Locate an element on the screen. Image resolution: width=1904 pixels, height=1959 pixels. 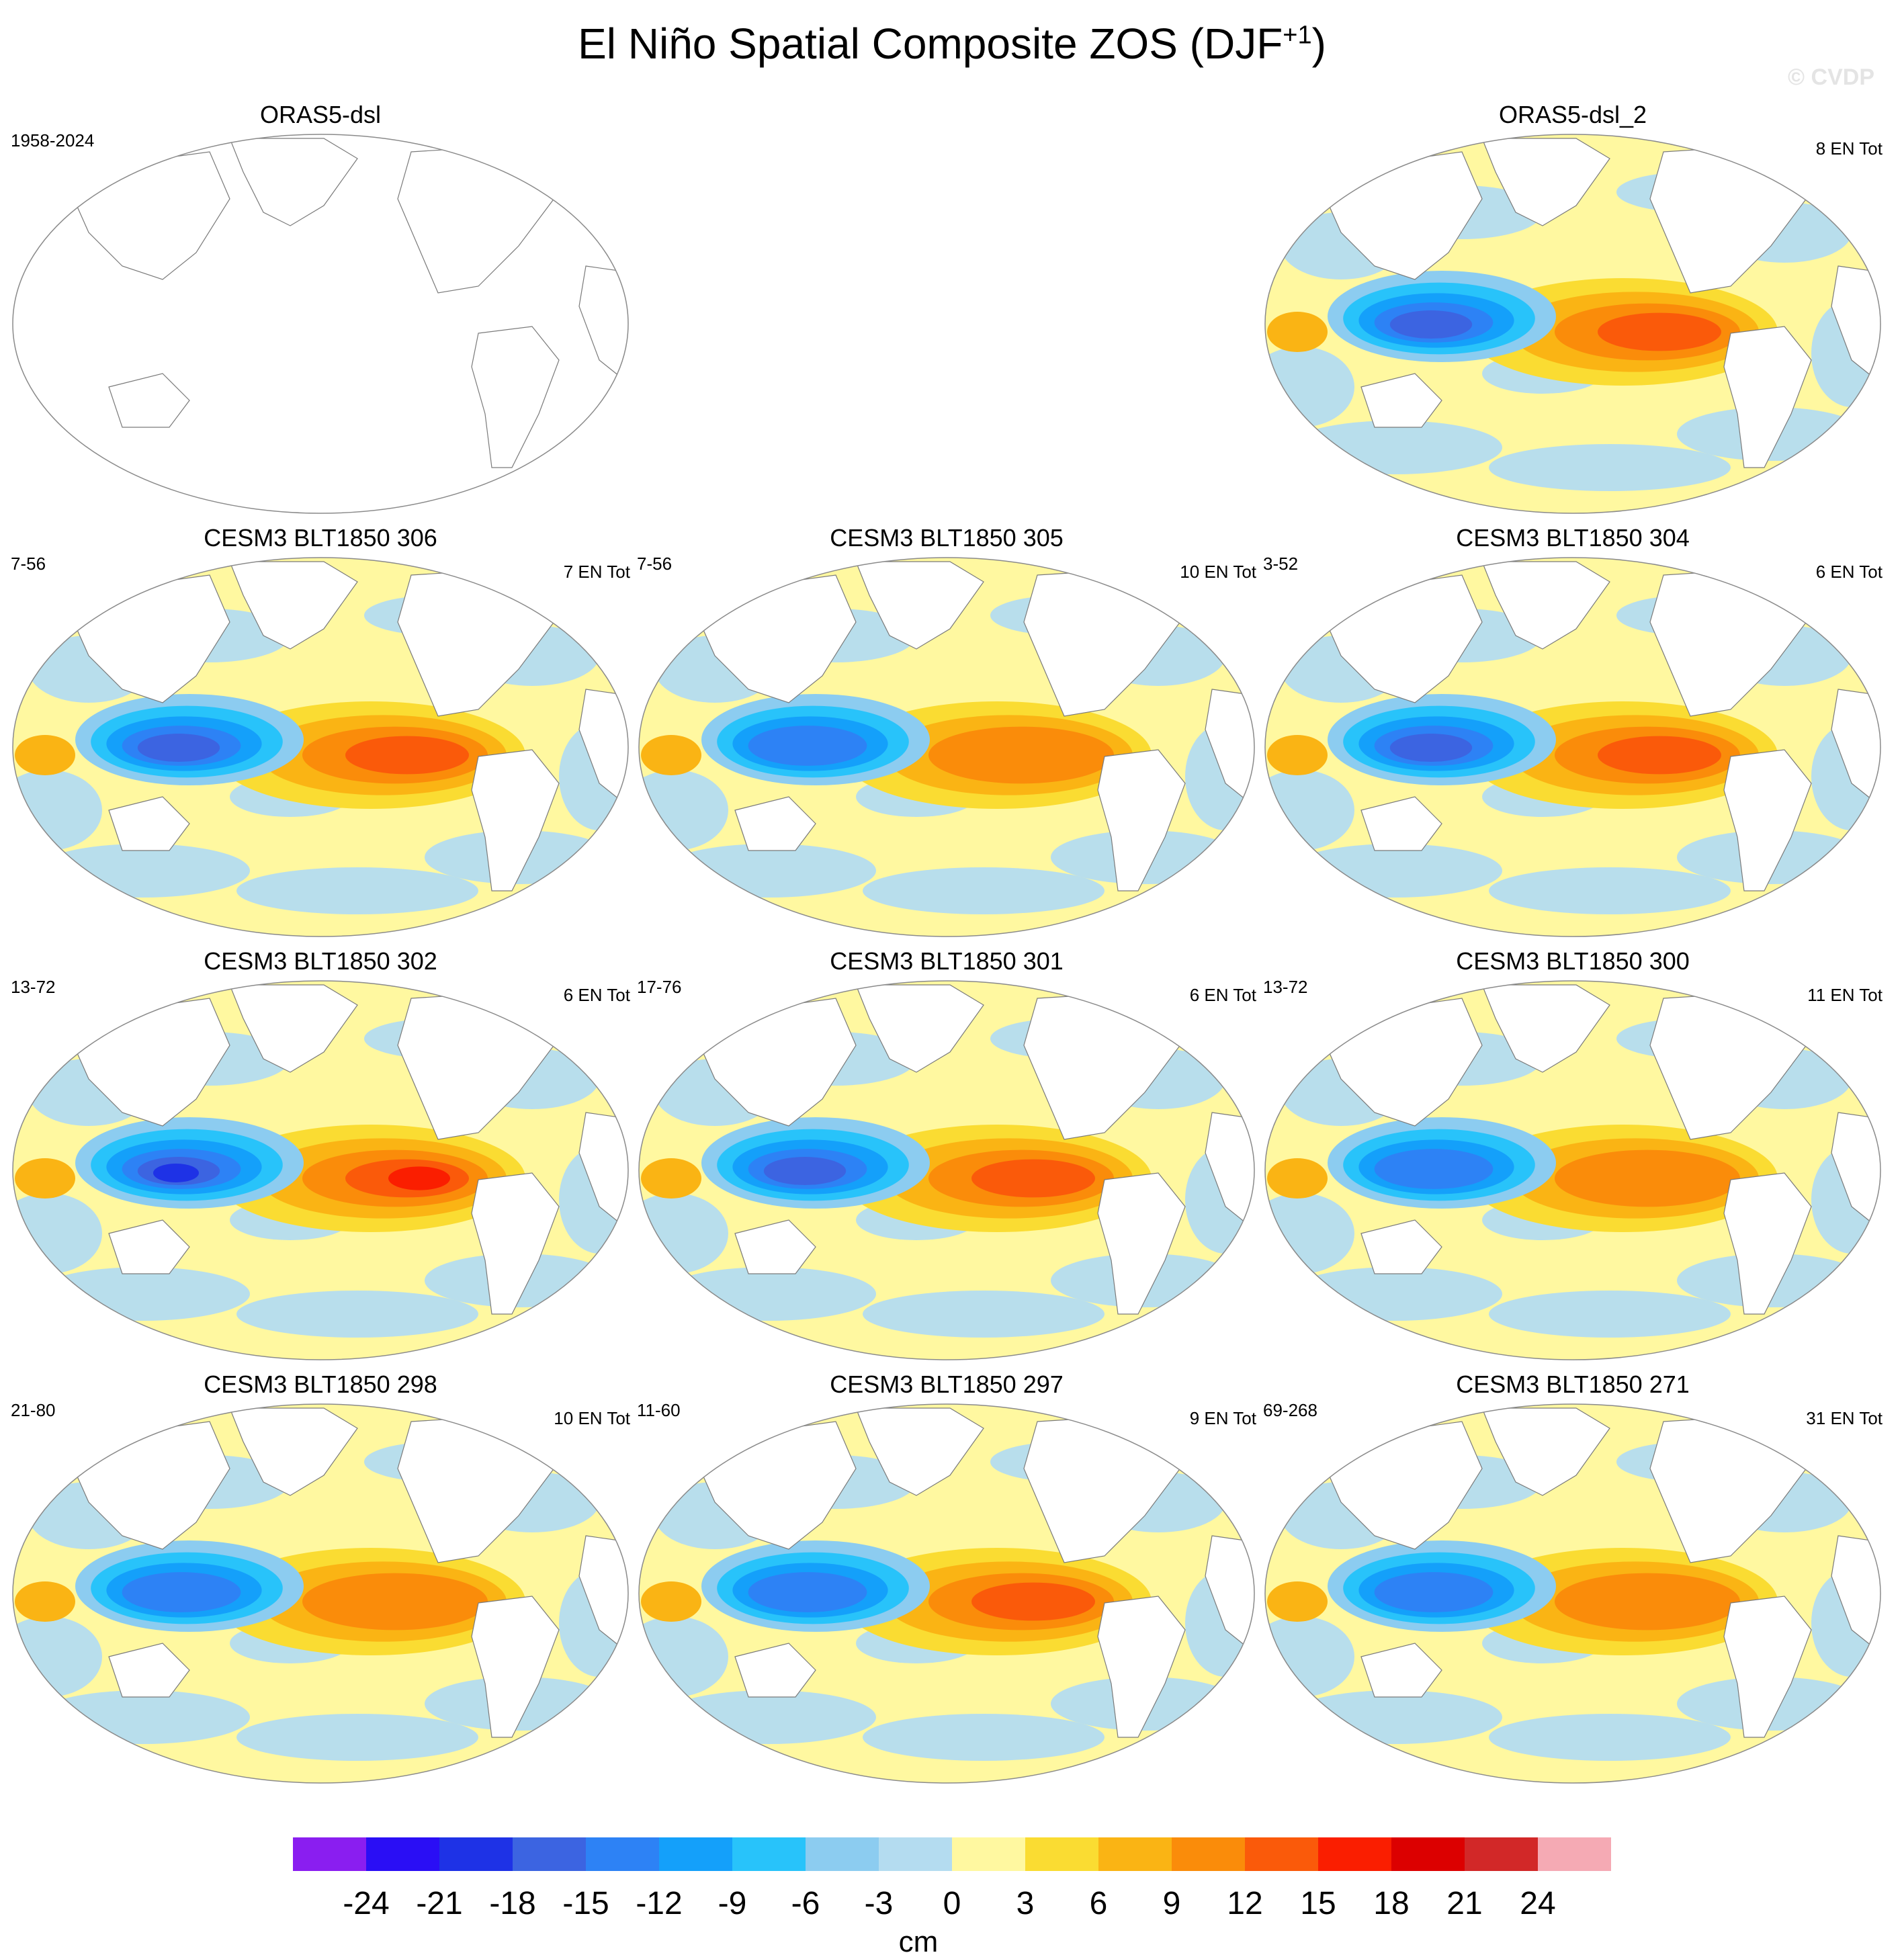
colorbar-tick-label: 15 is located at coordinates (1318, 1904).